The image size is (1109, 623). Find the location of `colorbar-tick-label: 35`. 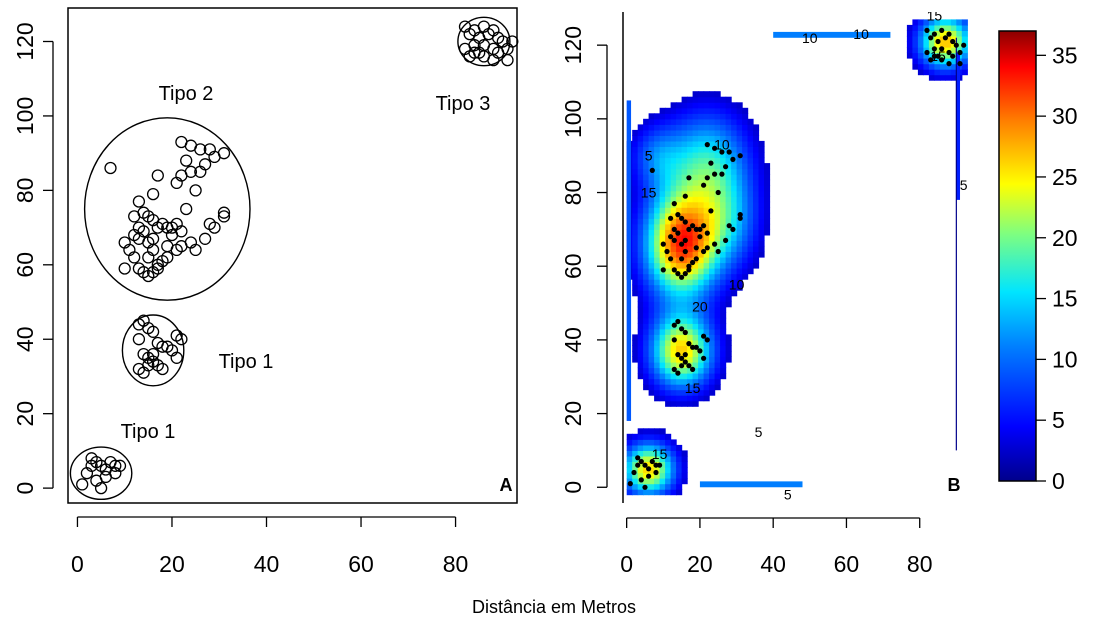

colorbar-tick-label: 35 is located at coordinates (1065, 55).